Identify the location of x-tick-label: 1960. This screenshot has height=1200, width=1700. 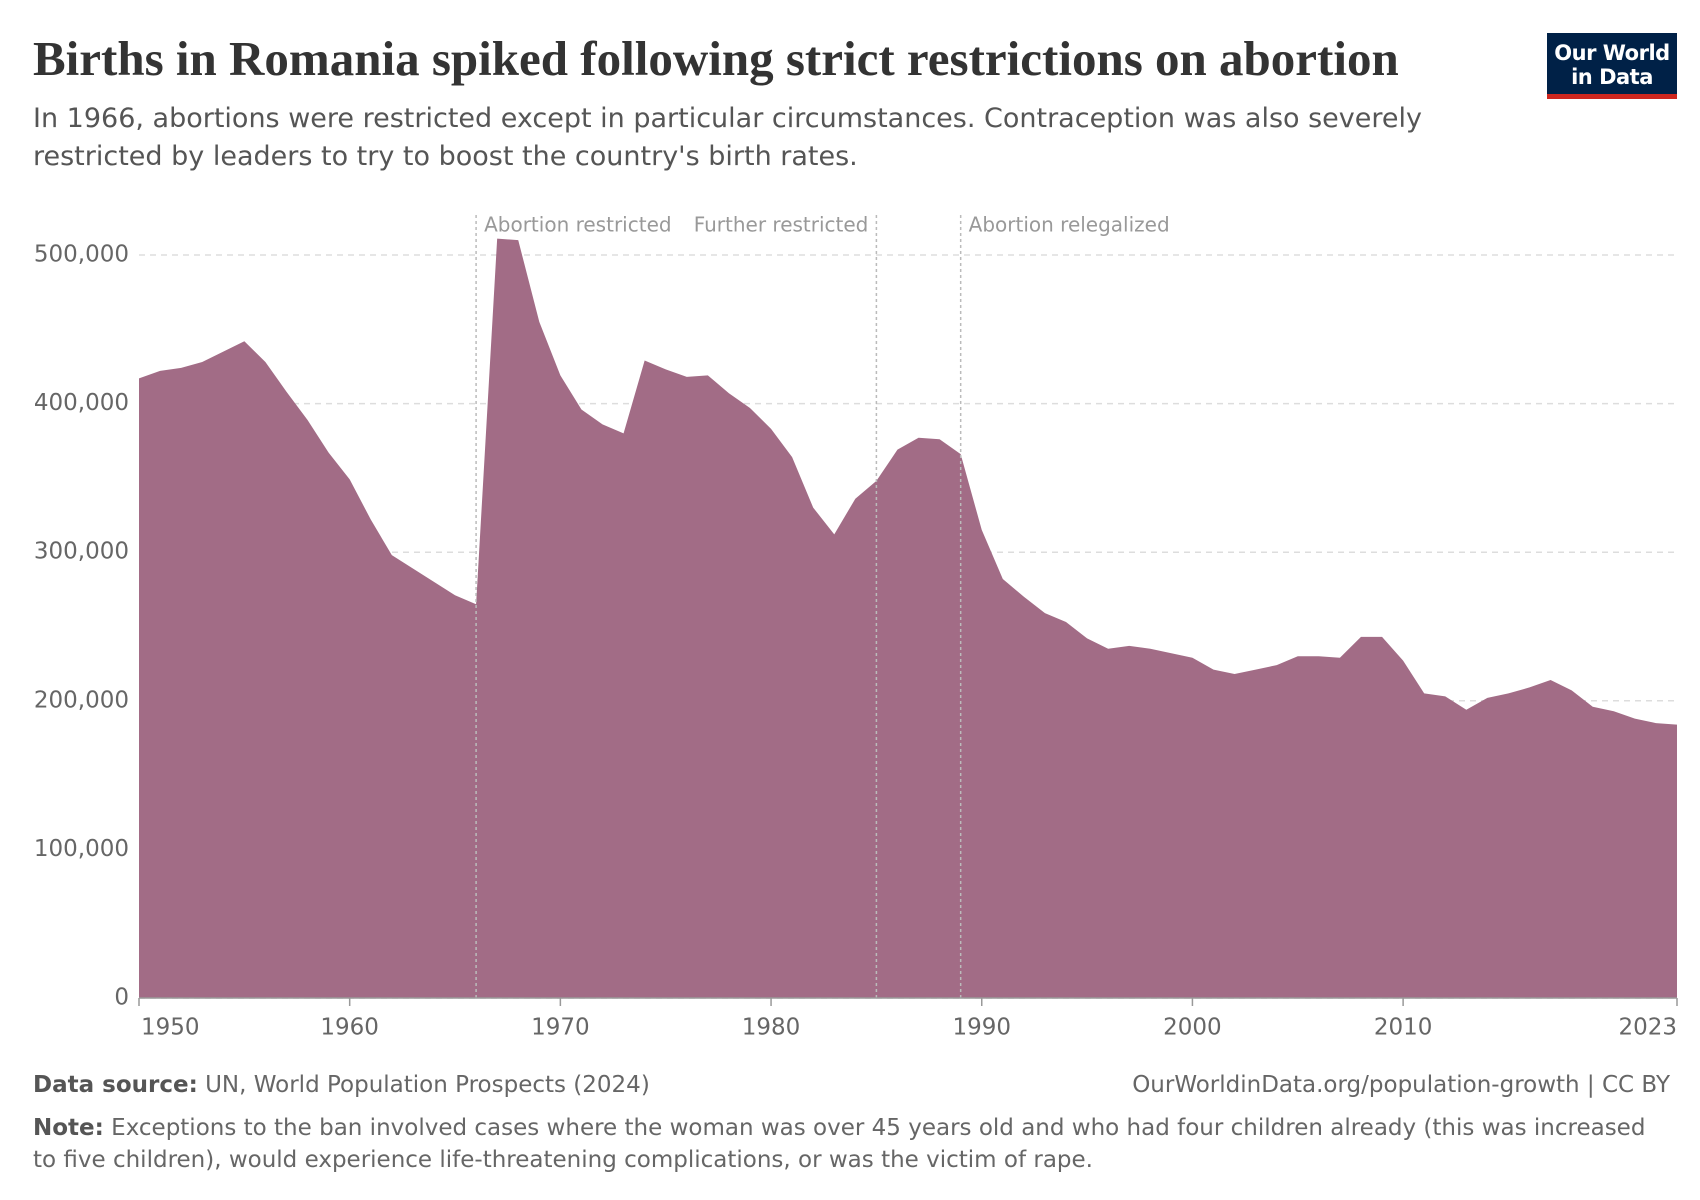
(349, 1028).